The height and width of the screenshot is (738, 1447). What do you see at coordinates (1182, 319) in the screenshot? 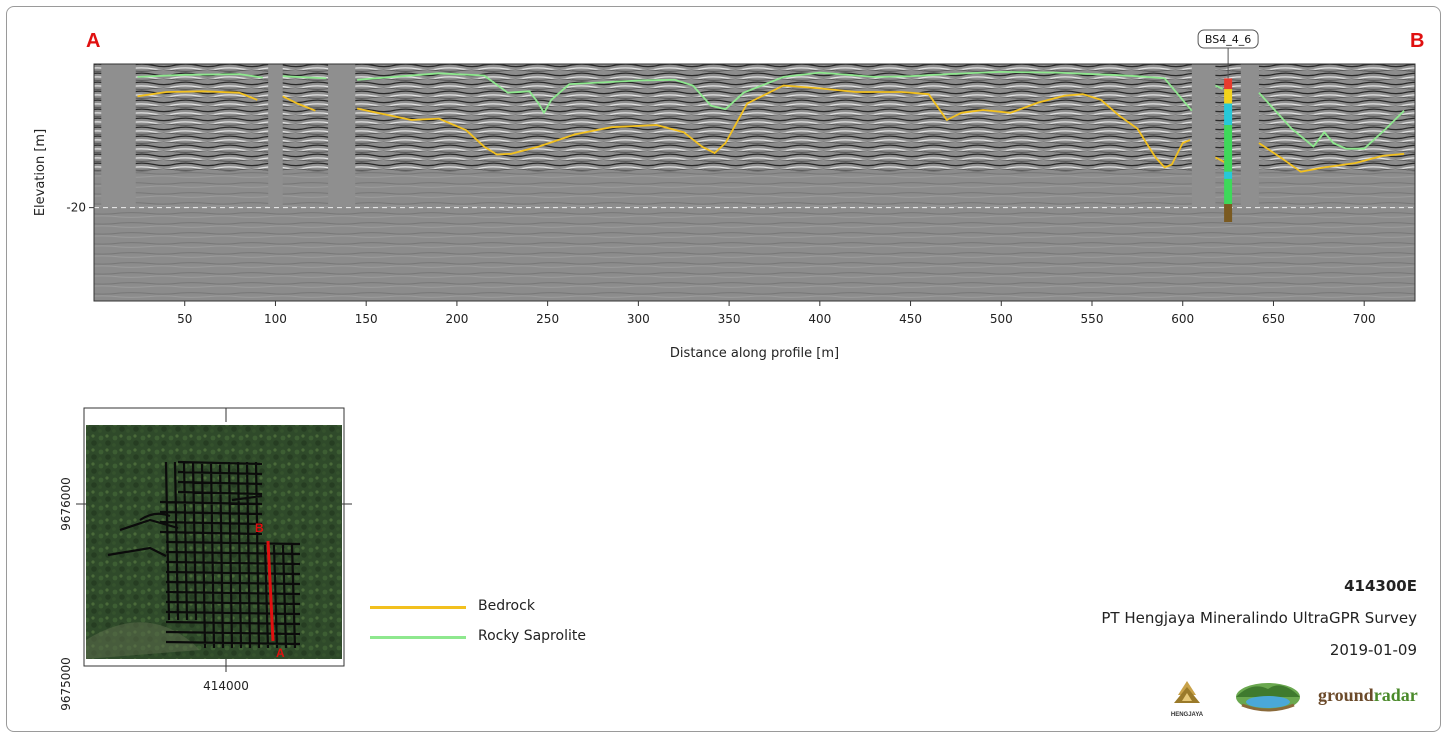
I see `x-tick-label: 600` at bounding box center [1182, 319].